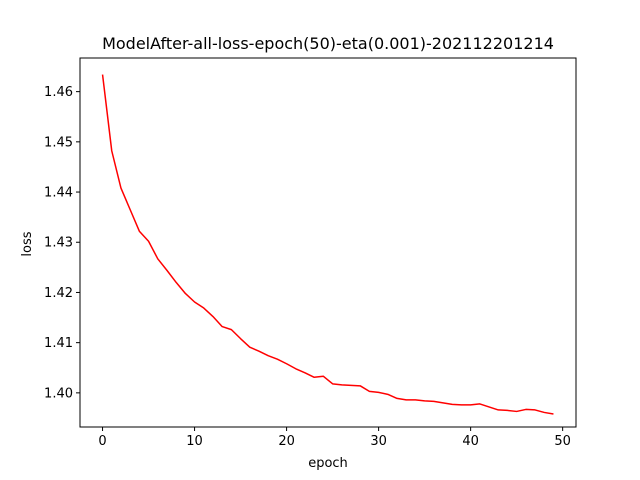 The image size is (640, 480). I want to click on x-tick-label-10: 10, so click(194, 441).